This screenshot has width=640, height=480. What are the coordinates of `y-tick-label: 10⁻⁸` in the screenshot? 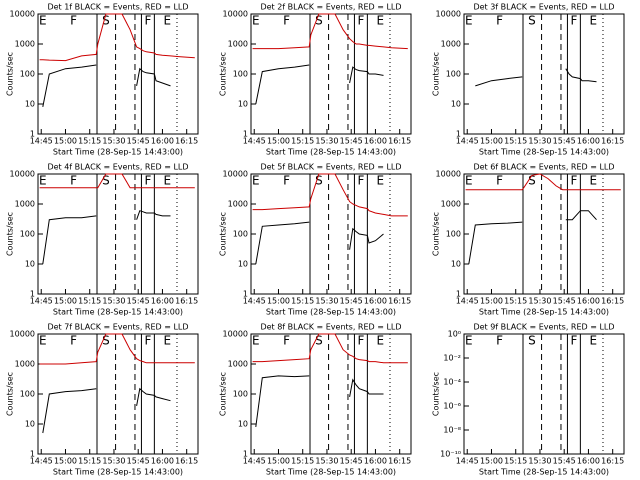 It's located at (452, 430).